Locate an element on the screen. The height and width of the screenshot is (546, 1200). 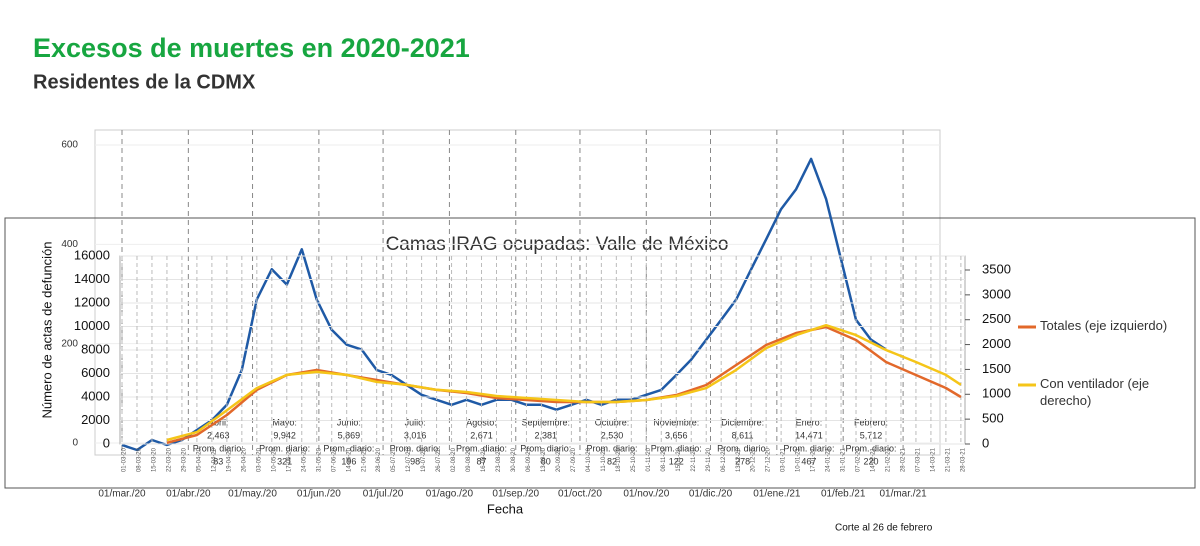
x-tick-label: 03-05-20 is located at coordinates (259, 459).